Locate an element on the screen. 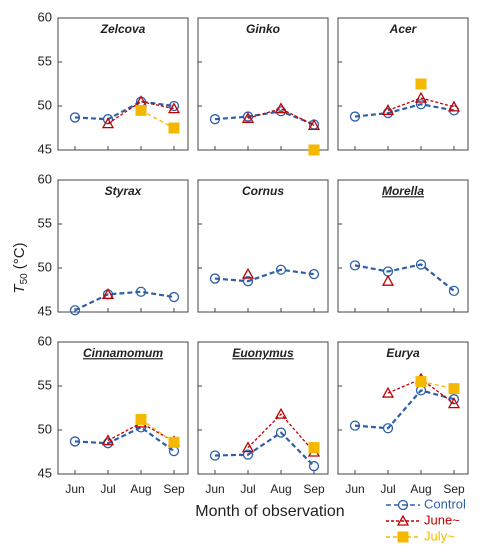 This screenshot has height=555, width=485. panel-title: Ginko is located at coordinates (263, 29).